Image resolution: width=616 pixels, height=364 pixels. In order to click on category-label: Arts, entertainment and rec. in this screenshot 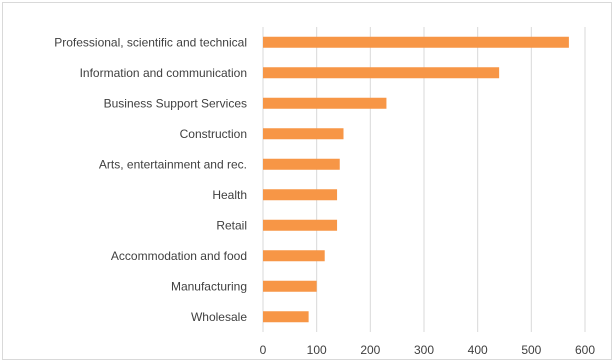, I will do `click(173, 164)`.